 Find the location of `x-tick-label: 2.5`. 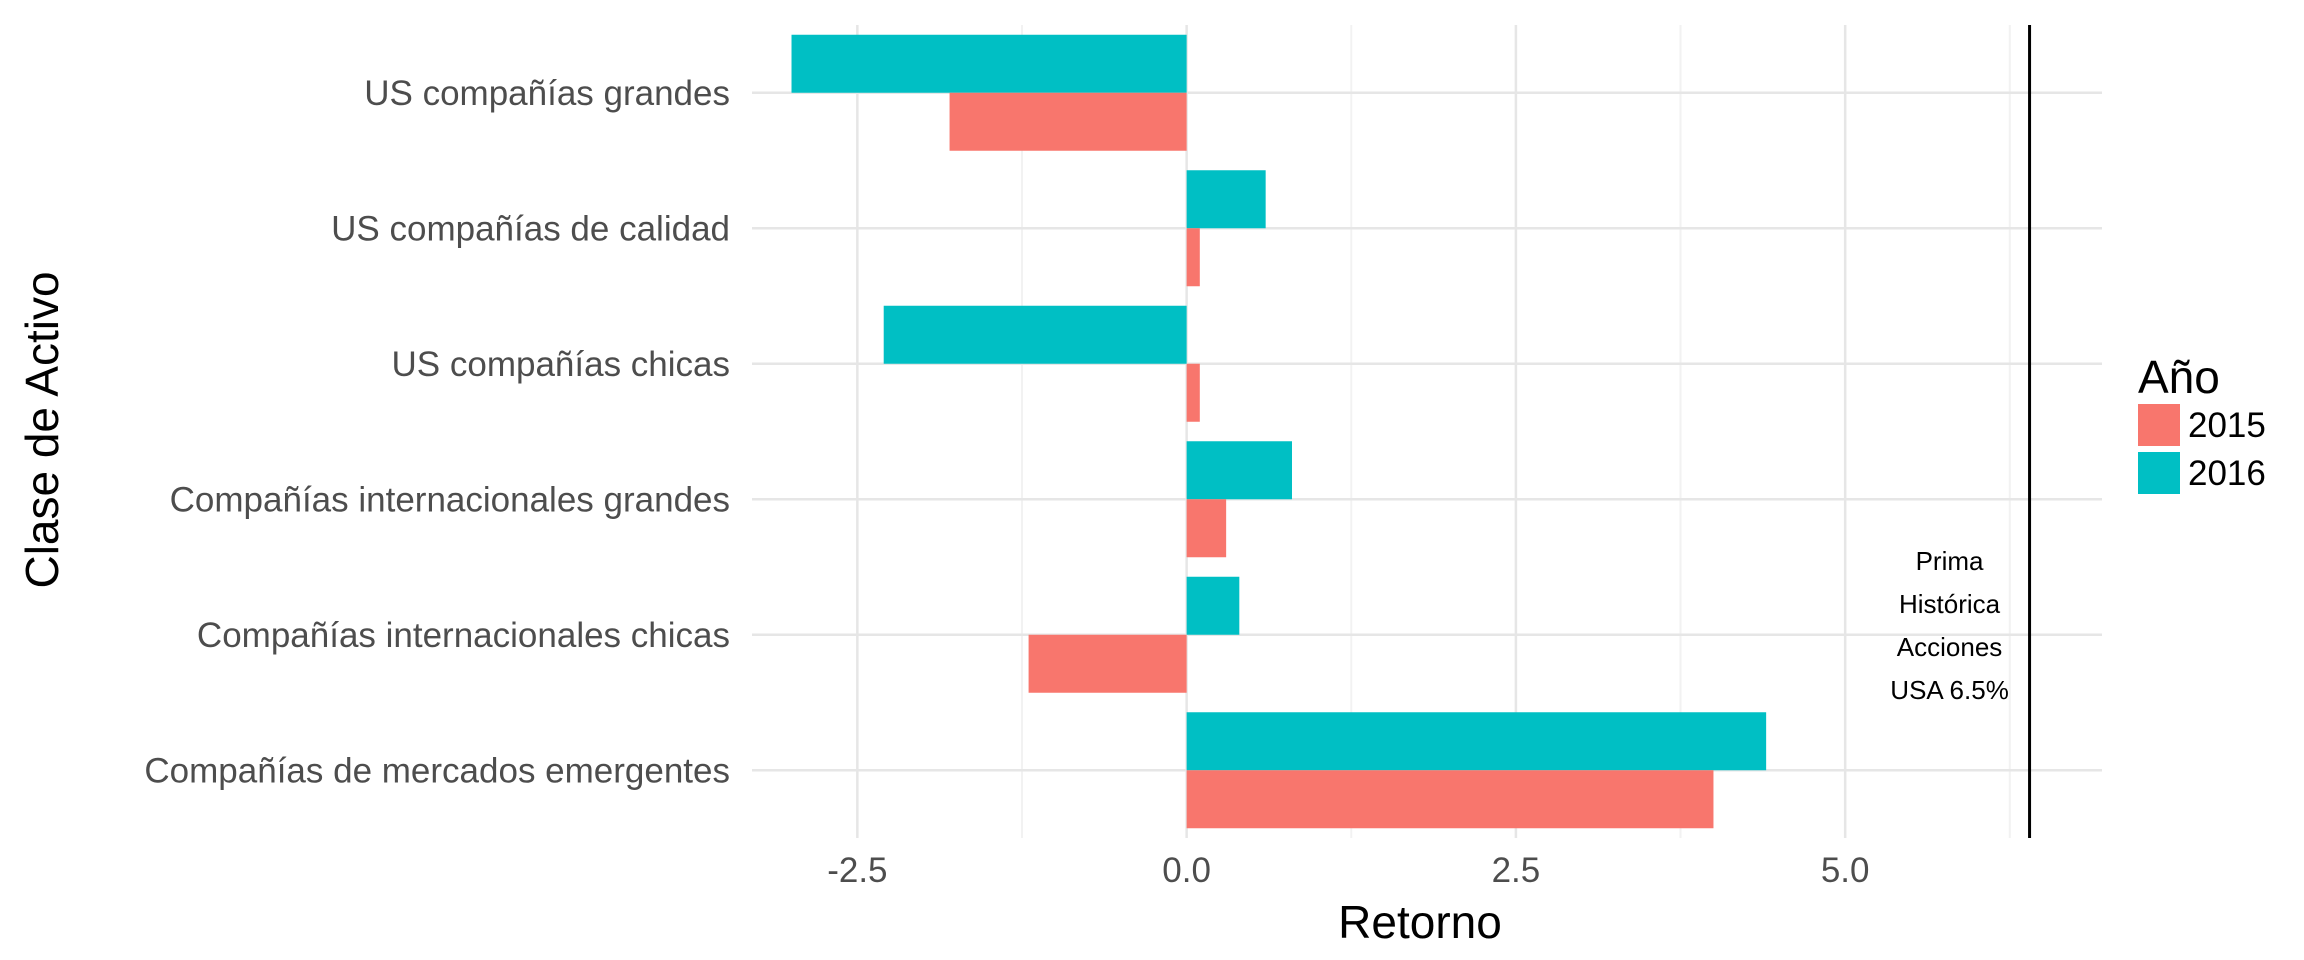

x-tick-label: 2.5 is located at coordinates (1516, 870).